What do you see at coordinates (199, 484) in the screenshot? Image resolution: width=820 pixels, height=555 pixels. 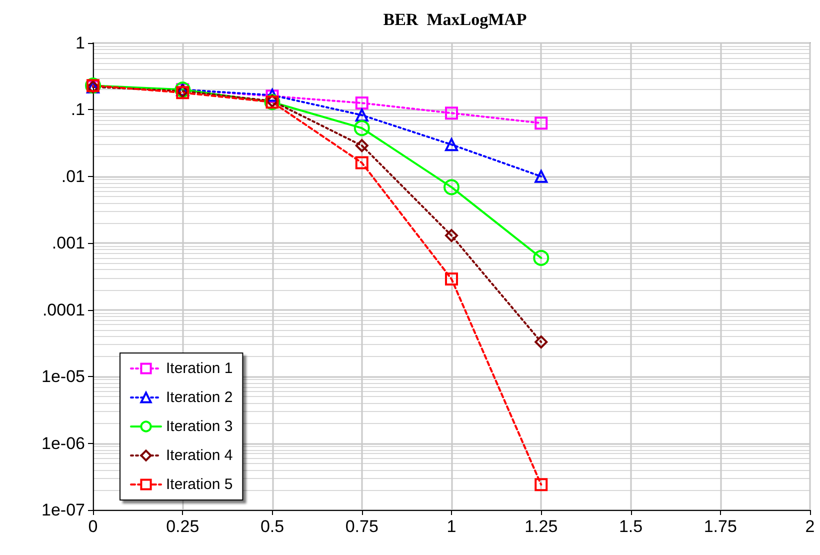 I see `legend-label: Iteration 5` at bounding box center [199, 484].